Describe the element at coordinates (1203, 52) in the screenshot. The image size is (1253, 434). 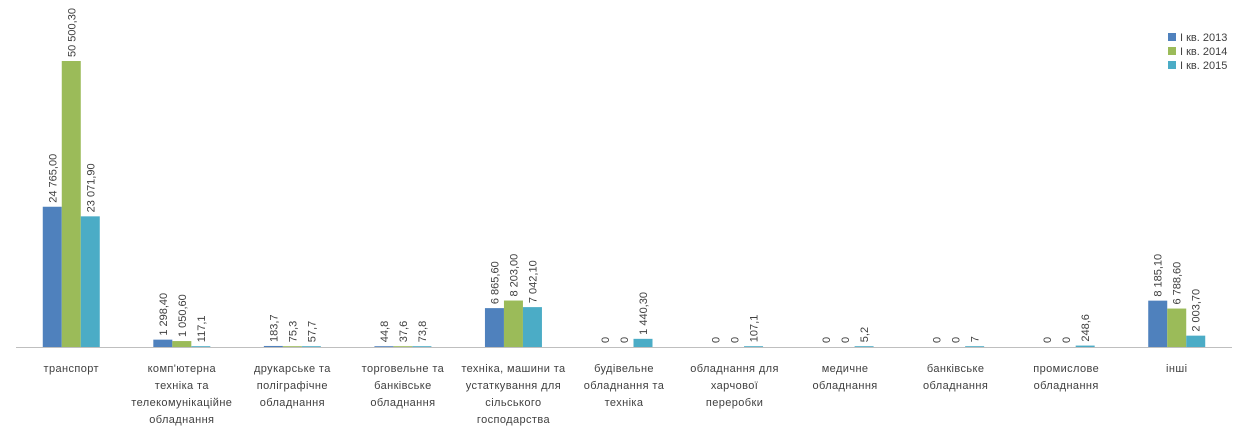
I see `legend-label-1: I кв. 2014` at that location.